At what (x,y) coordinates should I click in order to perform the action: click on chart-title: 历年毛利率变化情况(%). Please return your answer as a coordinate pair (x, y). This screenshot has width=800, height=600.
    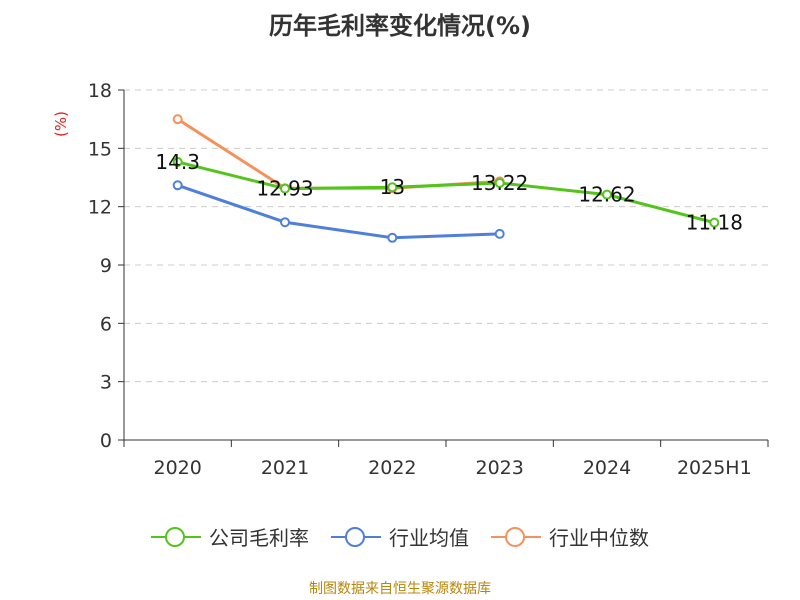
    Looking at the image, I should click on (400, 26).